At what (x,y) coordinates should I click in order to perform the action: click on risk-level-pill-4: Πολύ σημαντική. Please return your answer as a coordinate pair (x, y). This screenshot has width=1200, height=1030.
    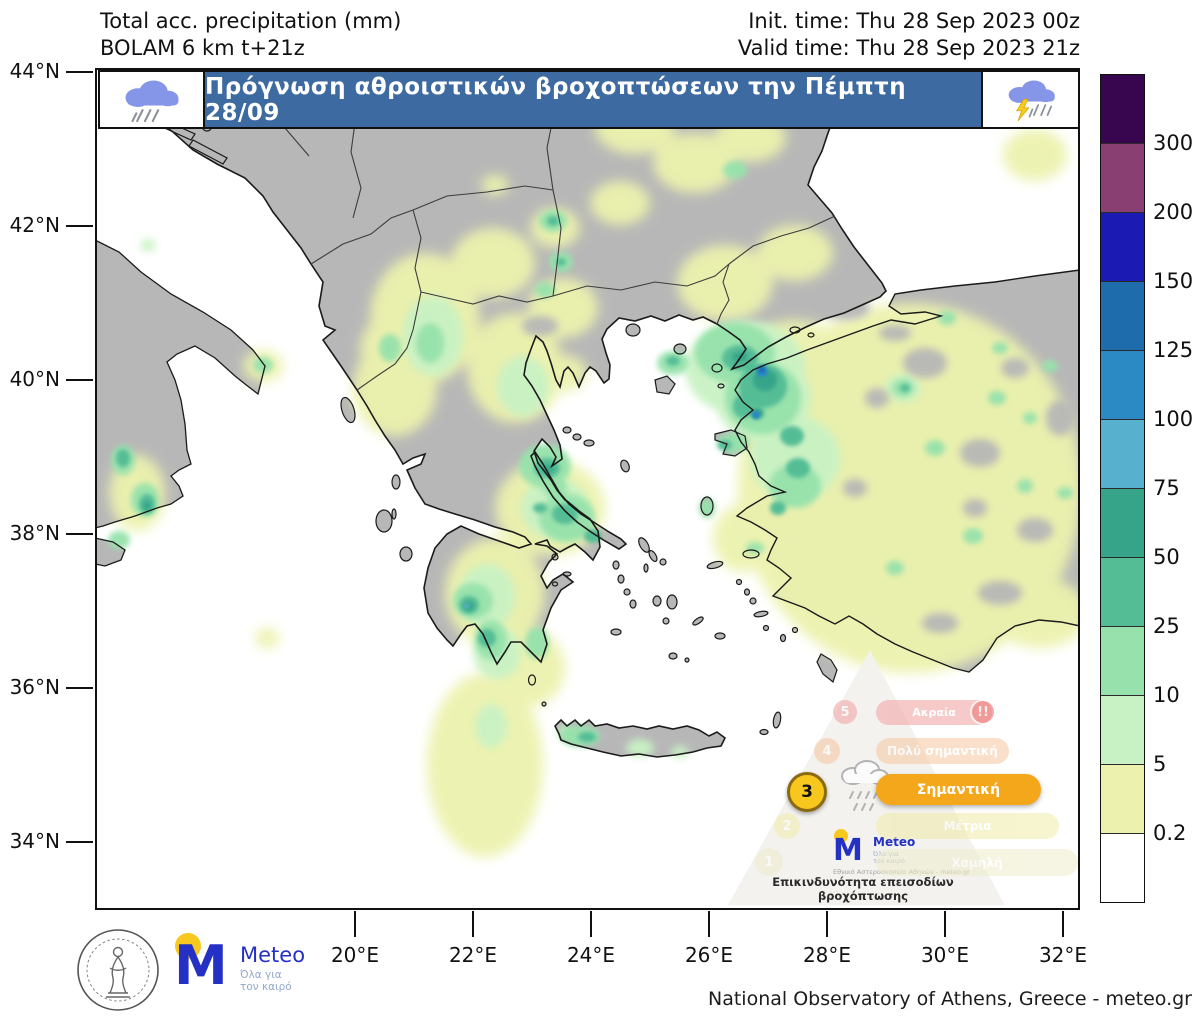
    Looking at the image, I should click on (942, 751).